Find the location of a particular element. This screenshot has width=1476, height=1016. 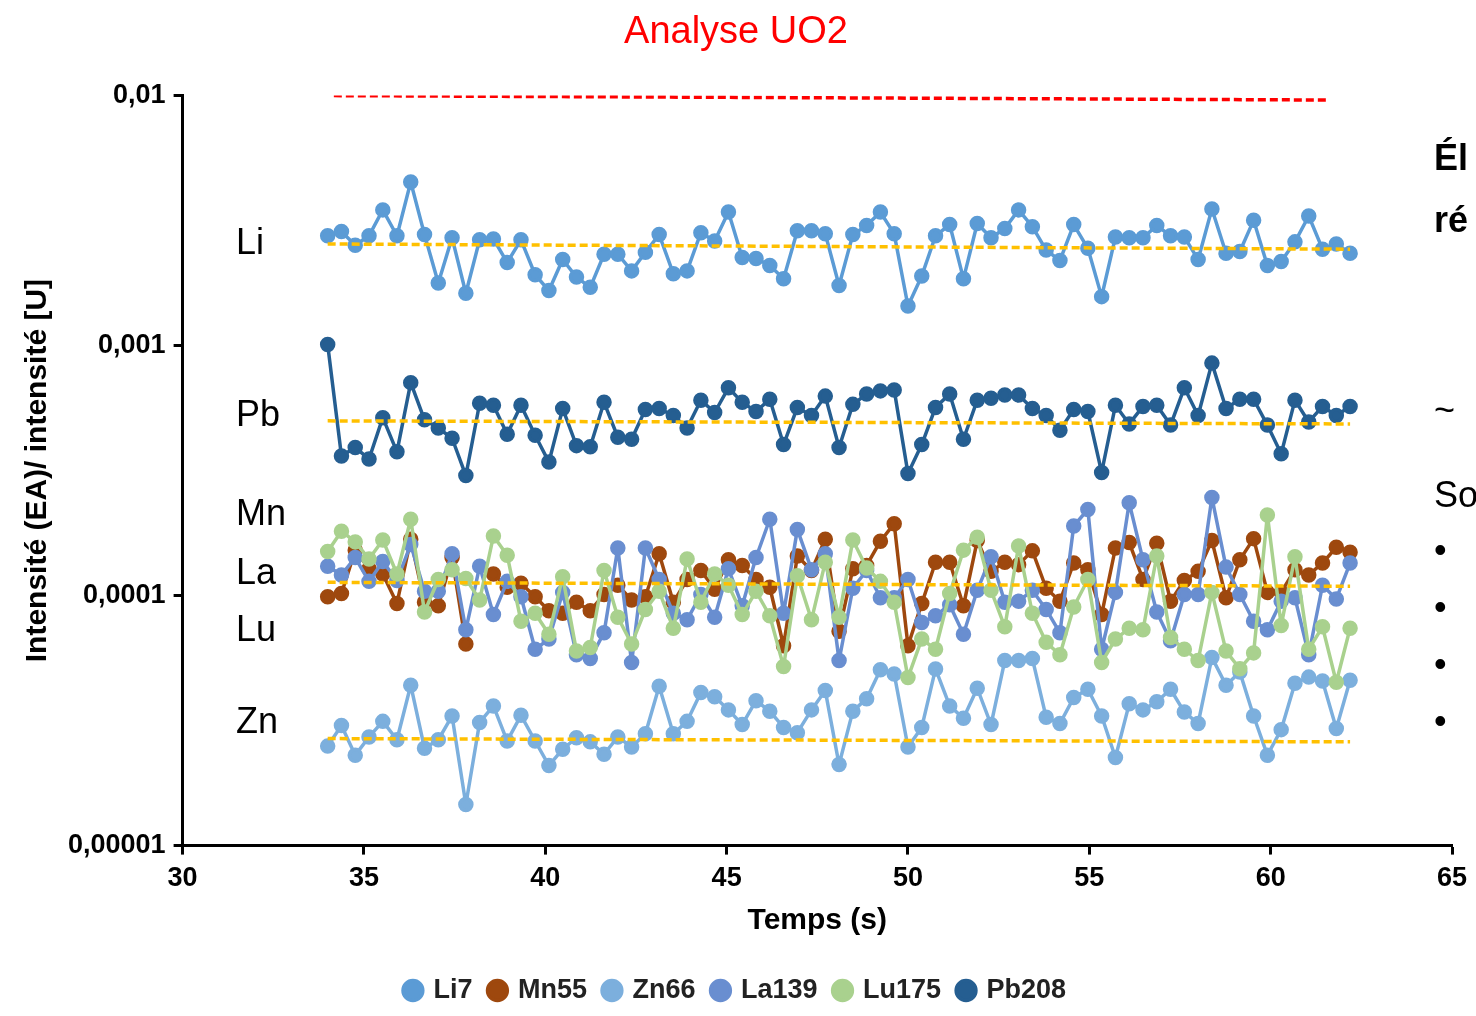

annotation: Él is located at coordinates (1451, 157).